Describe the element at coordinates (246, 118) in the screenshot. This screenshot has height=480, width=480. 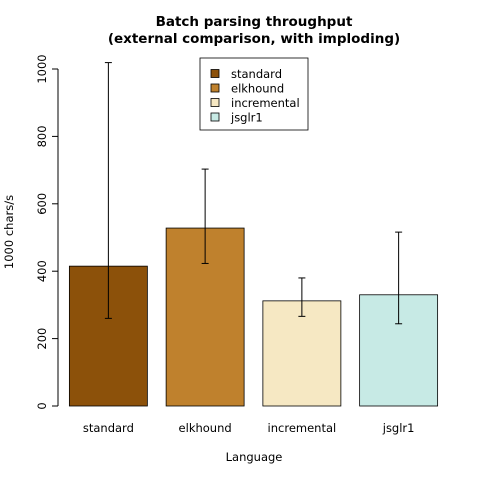
I see `legend-label-jsglr1: jsglr1` at that location.